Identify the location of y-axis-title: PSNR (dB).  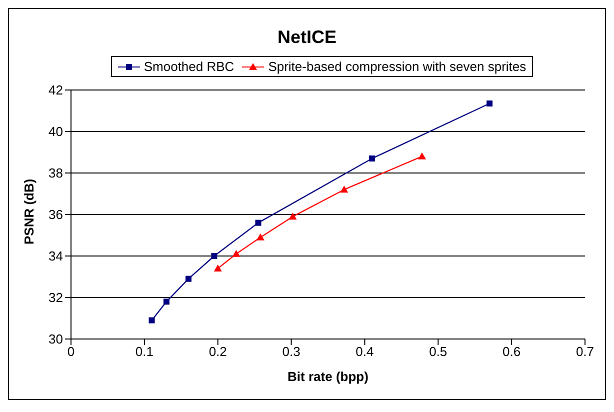
(29, 211).